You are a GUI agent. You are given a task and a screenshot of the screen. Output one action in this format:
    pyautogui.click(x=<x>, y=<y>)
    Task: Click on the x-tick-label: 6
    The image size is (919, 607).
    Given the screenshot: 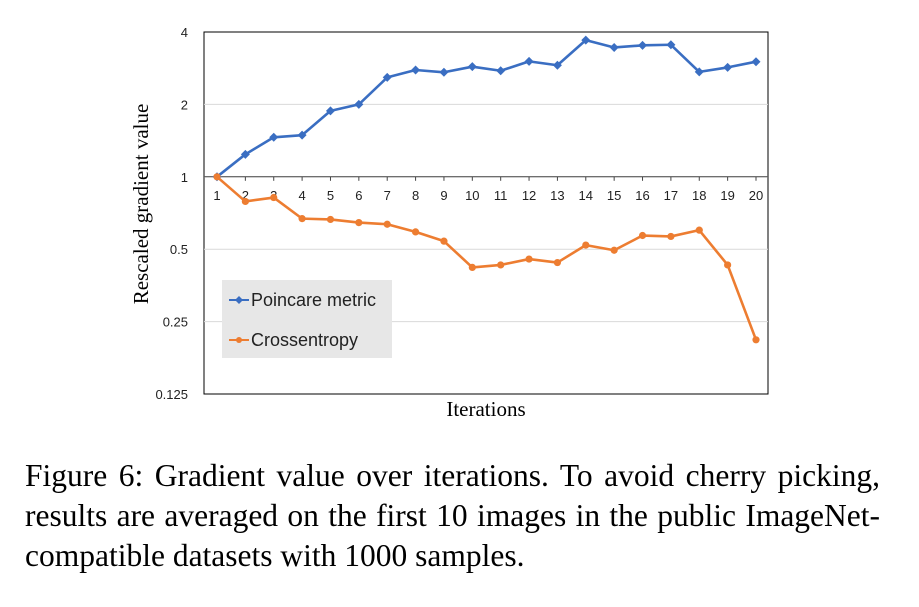 What is the action you would take?
    pyautogui.click(x=358, y=195)
    